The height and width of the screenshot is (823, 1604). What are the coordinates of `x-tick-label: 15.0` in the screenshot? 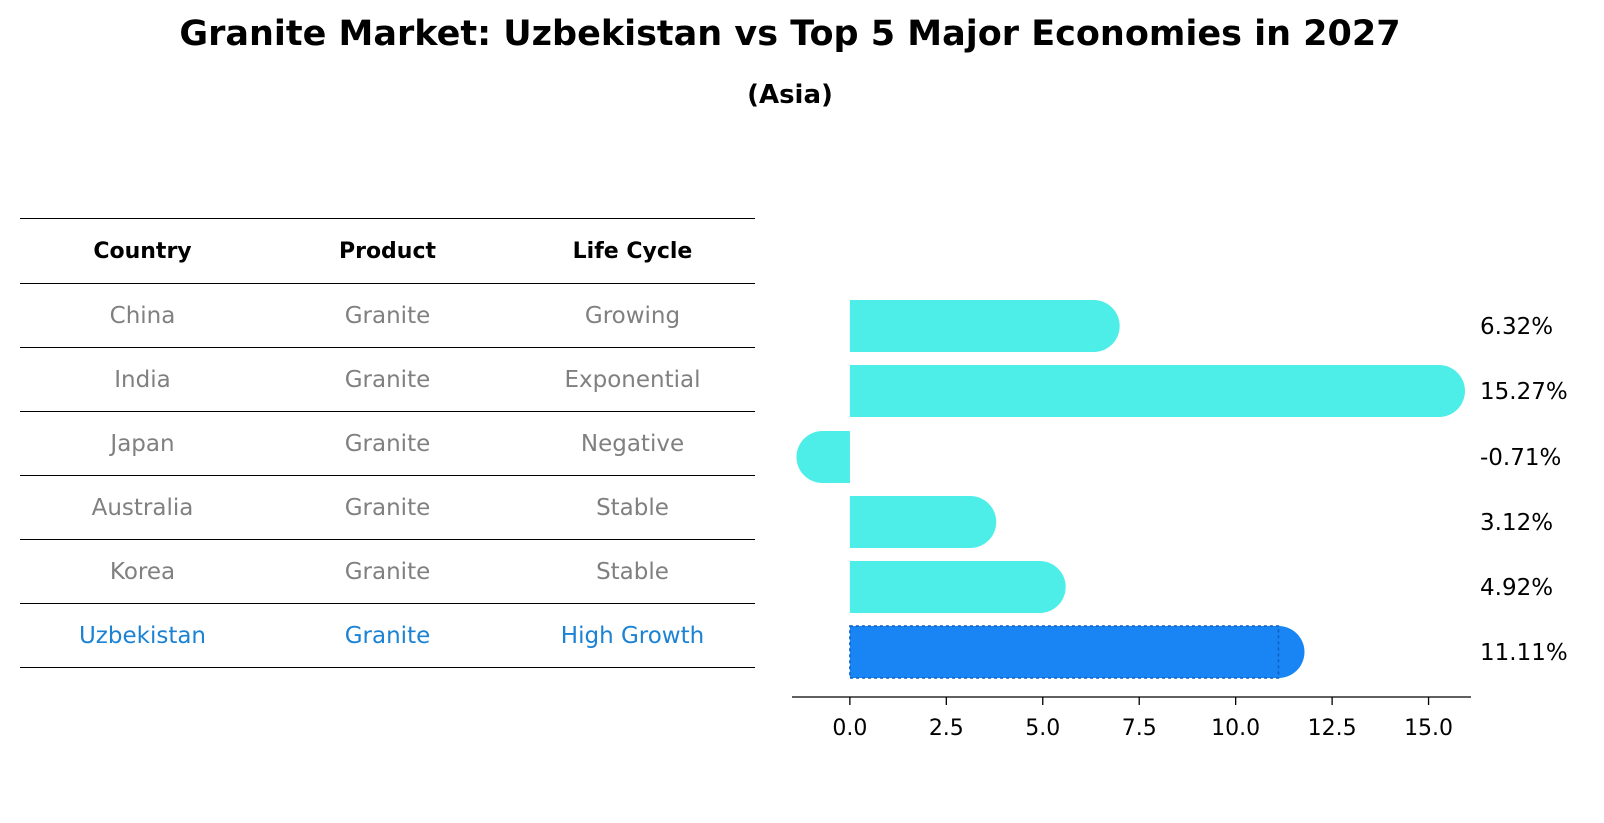 It's located at (1428, 728).